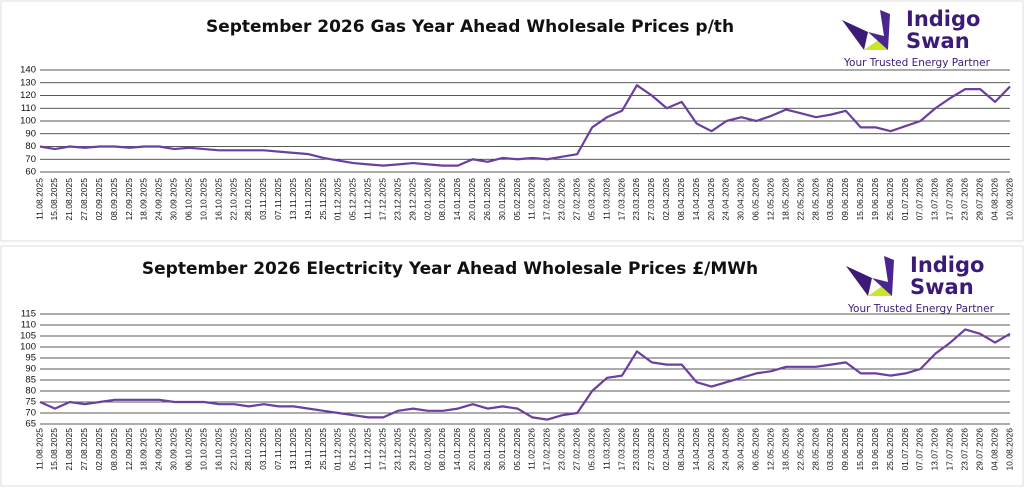  I want to click on y-tick-label: 80, so click(30, 391).